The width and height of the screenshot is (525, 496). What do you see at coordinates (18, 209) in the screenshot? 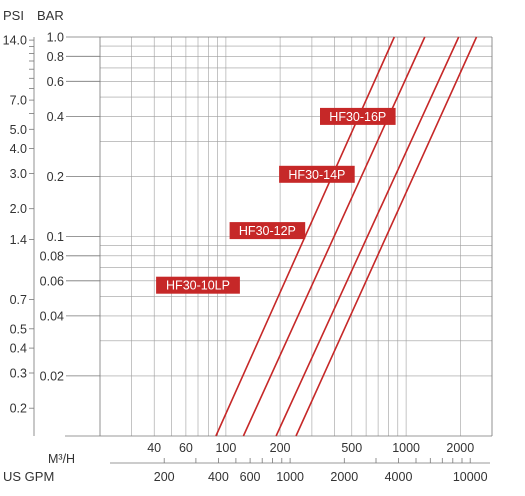
I see `psi-tick-label: 2.0` at bounding box center [18, 209].